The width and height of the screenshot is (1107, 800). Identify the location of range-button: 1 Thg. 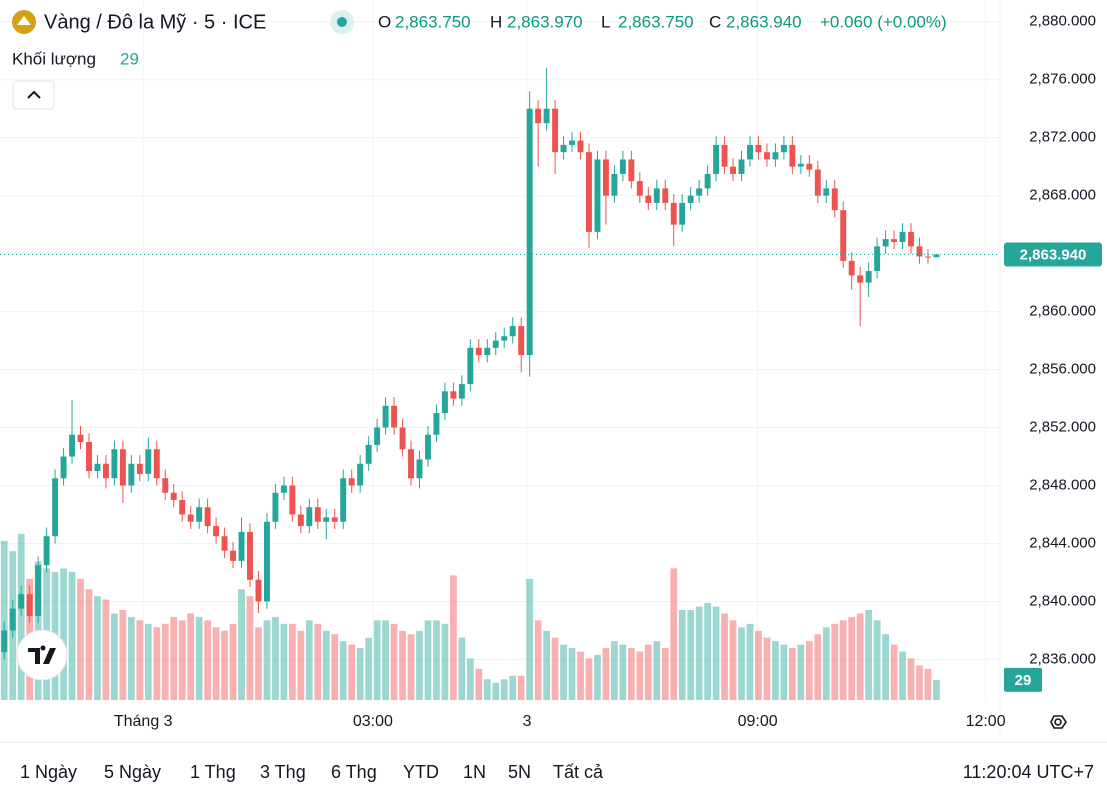
(213, 772).